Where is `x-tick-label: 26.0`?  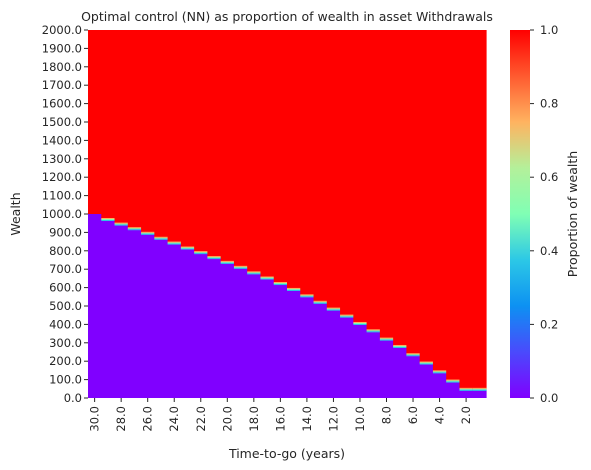
x-tick-label: 26.0 is located at coordinates (148, 419).